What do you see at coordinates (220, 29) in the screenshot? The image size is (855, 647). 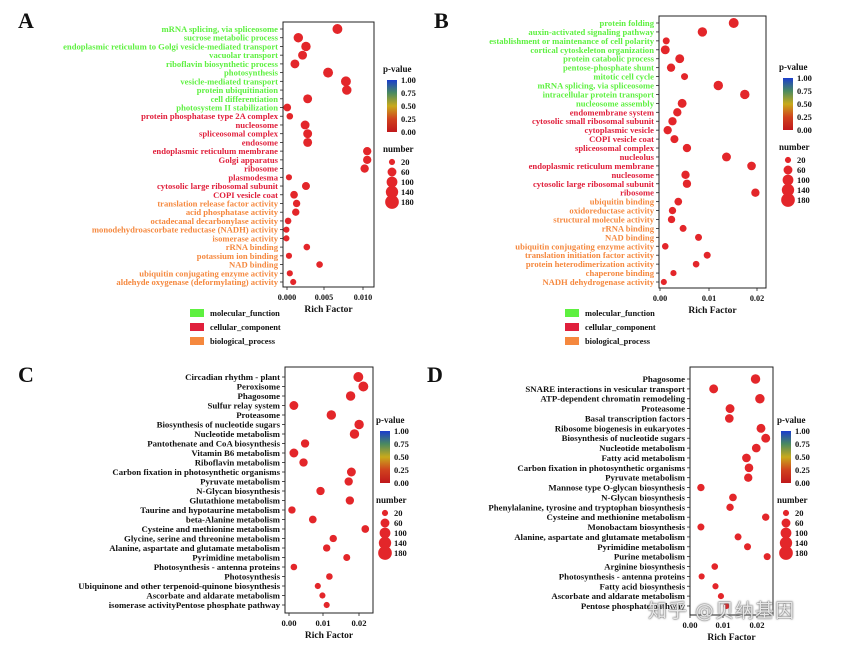 I see `term-label: mRNA splicing, via spliceosome` at bounding box center [220, 29].